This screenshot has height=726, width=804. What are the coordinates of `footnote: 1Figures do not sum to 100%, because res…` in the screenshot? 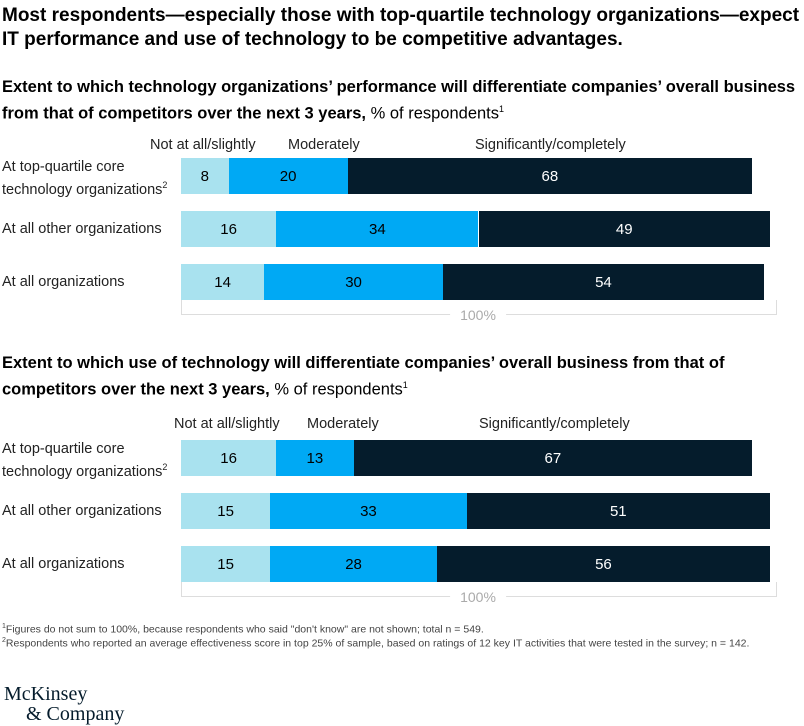 It's located at (243, 629).